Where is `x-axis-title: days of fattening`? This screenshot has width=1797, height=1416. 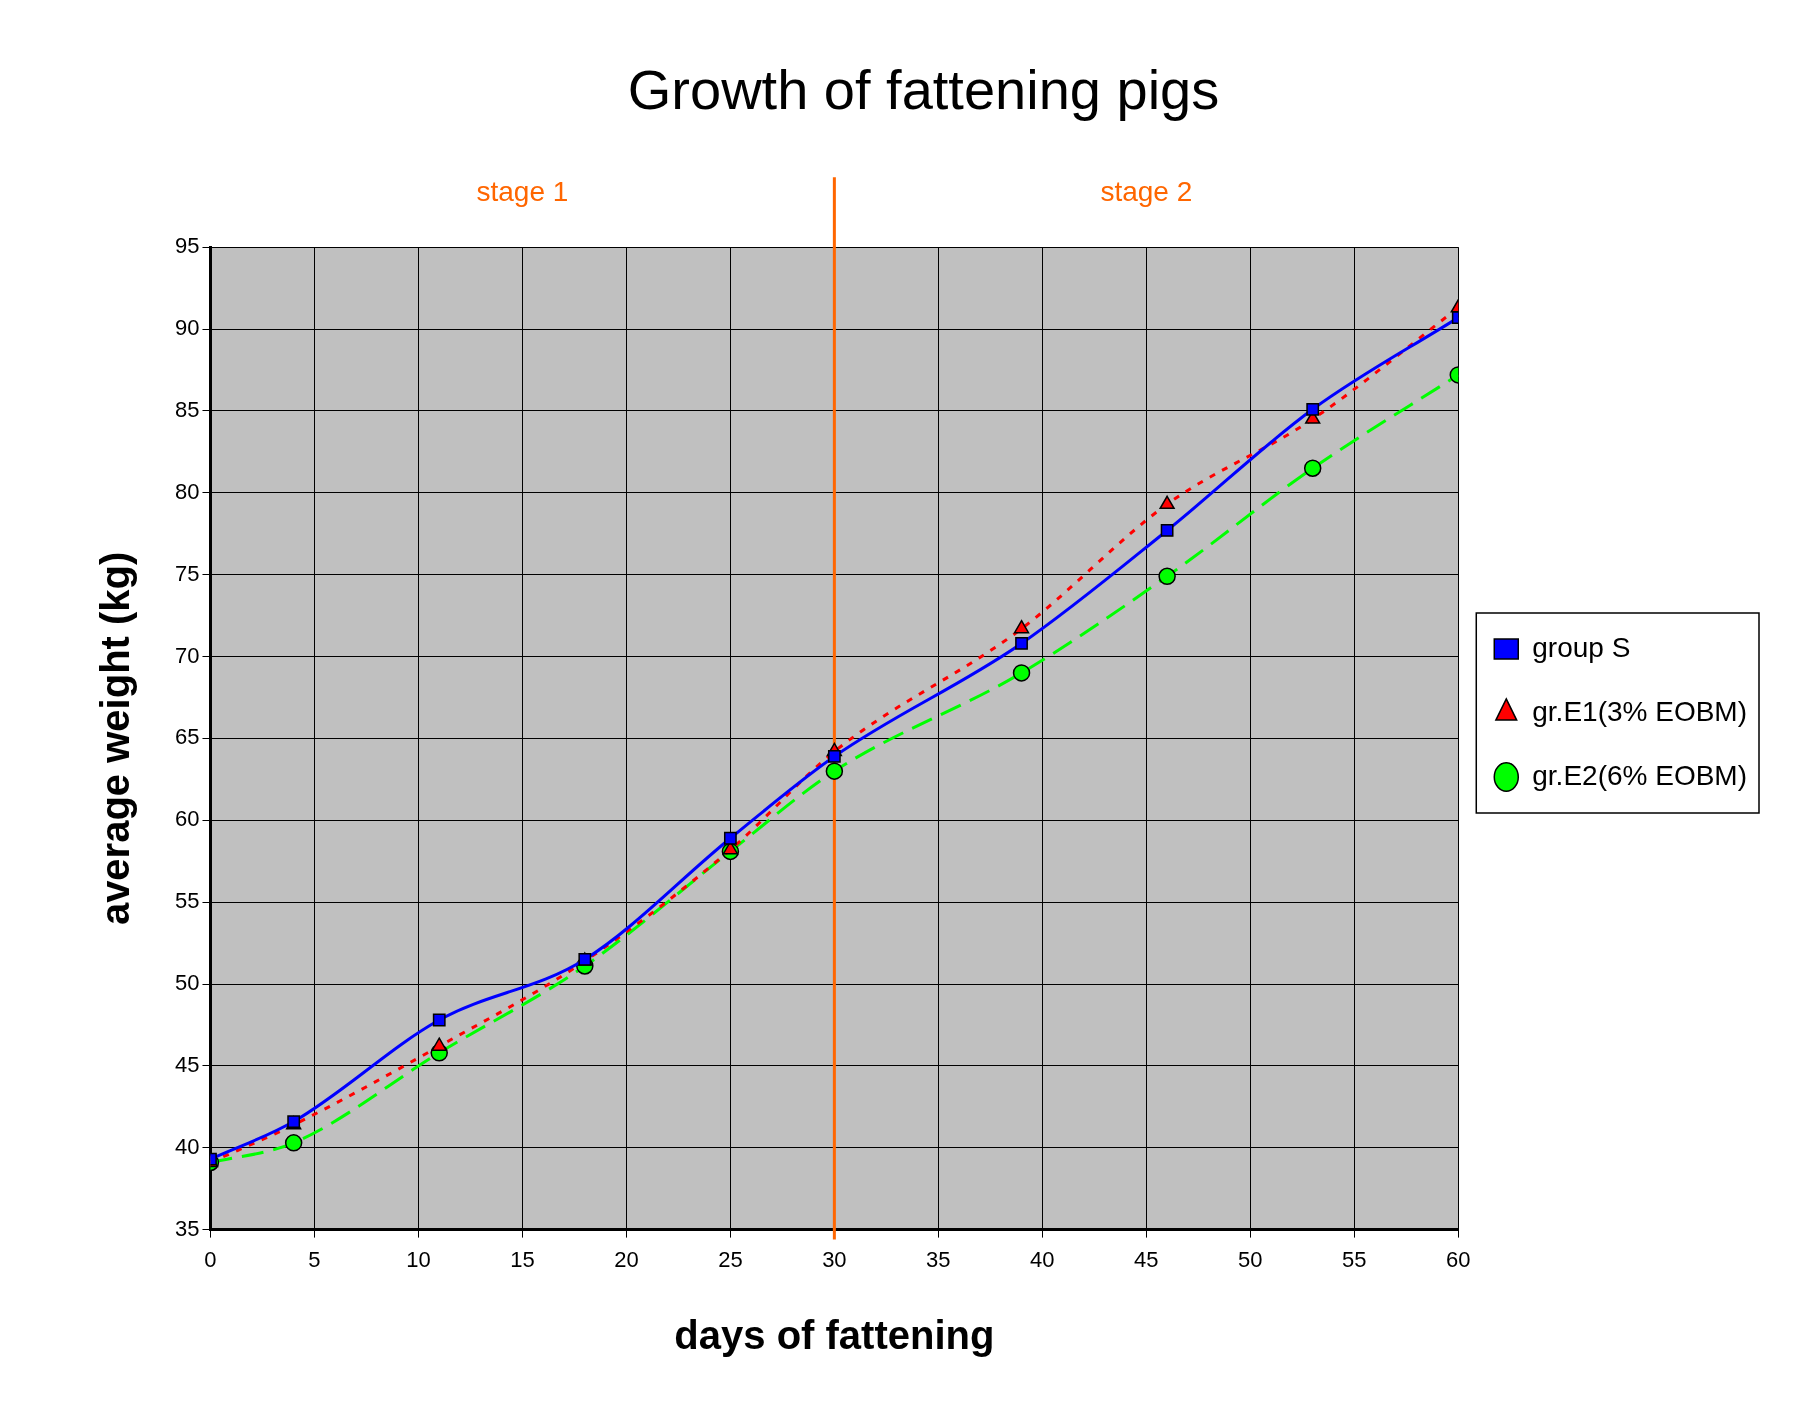
x-axis-title: days of fattening is located at coordinates (834, 1335).